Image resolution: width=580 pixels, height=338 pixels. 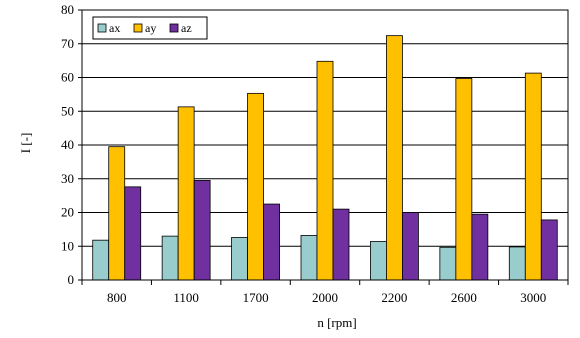 I want to click on y-tick-labels: 0 10 20 30 40 50 60 70 80, so click(x=67, y=144).